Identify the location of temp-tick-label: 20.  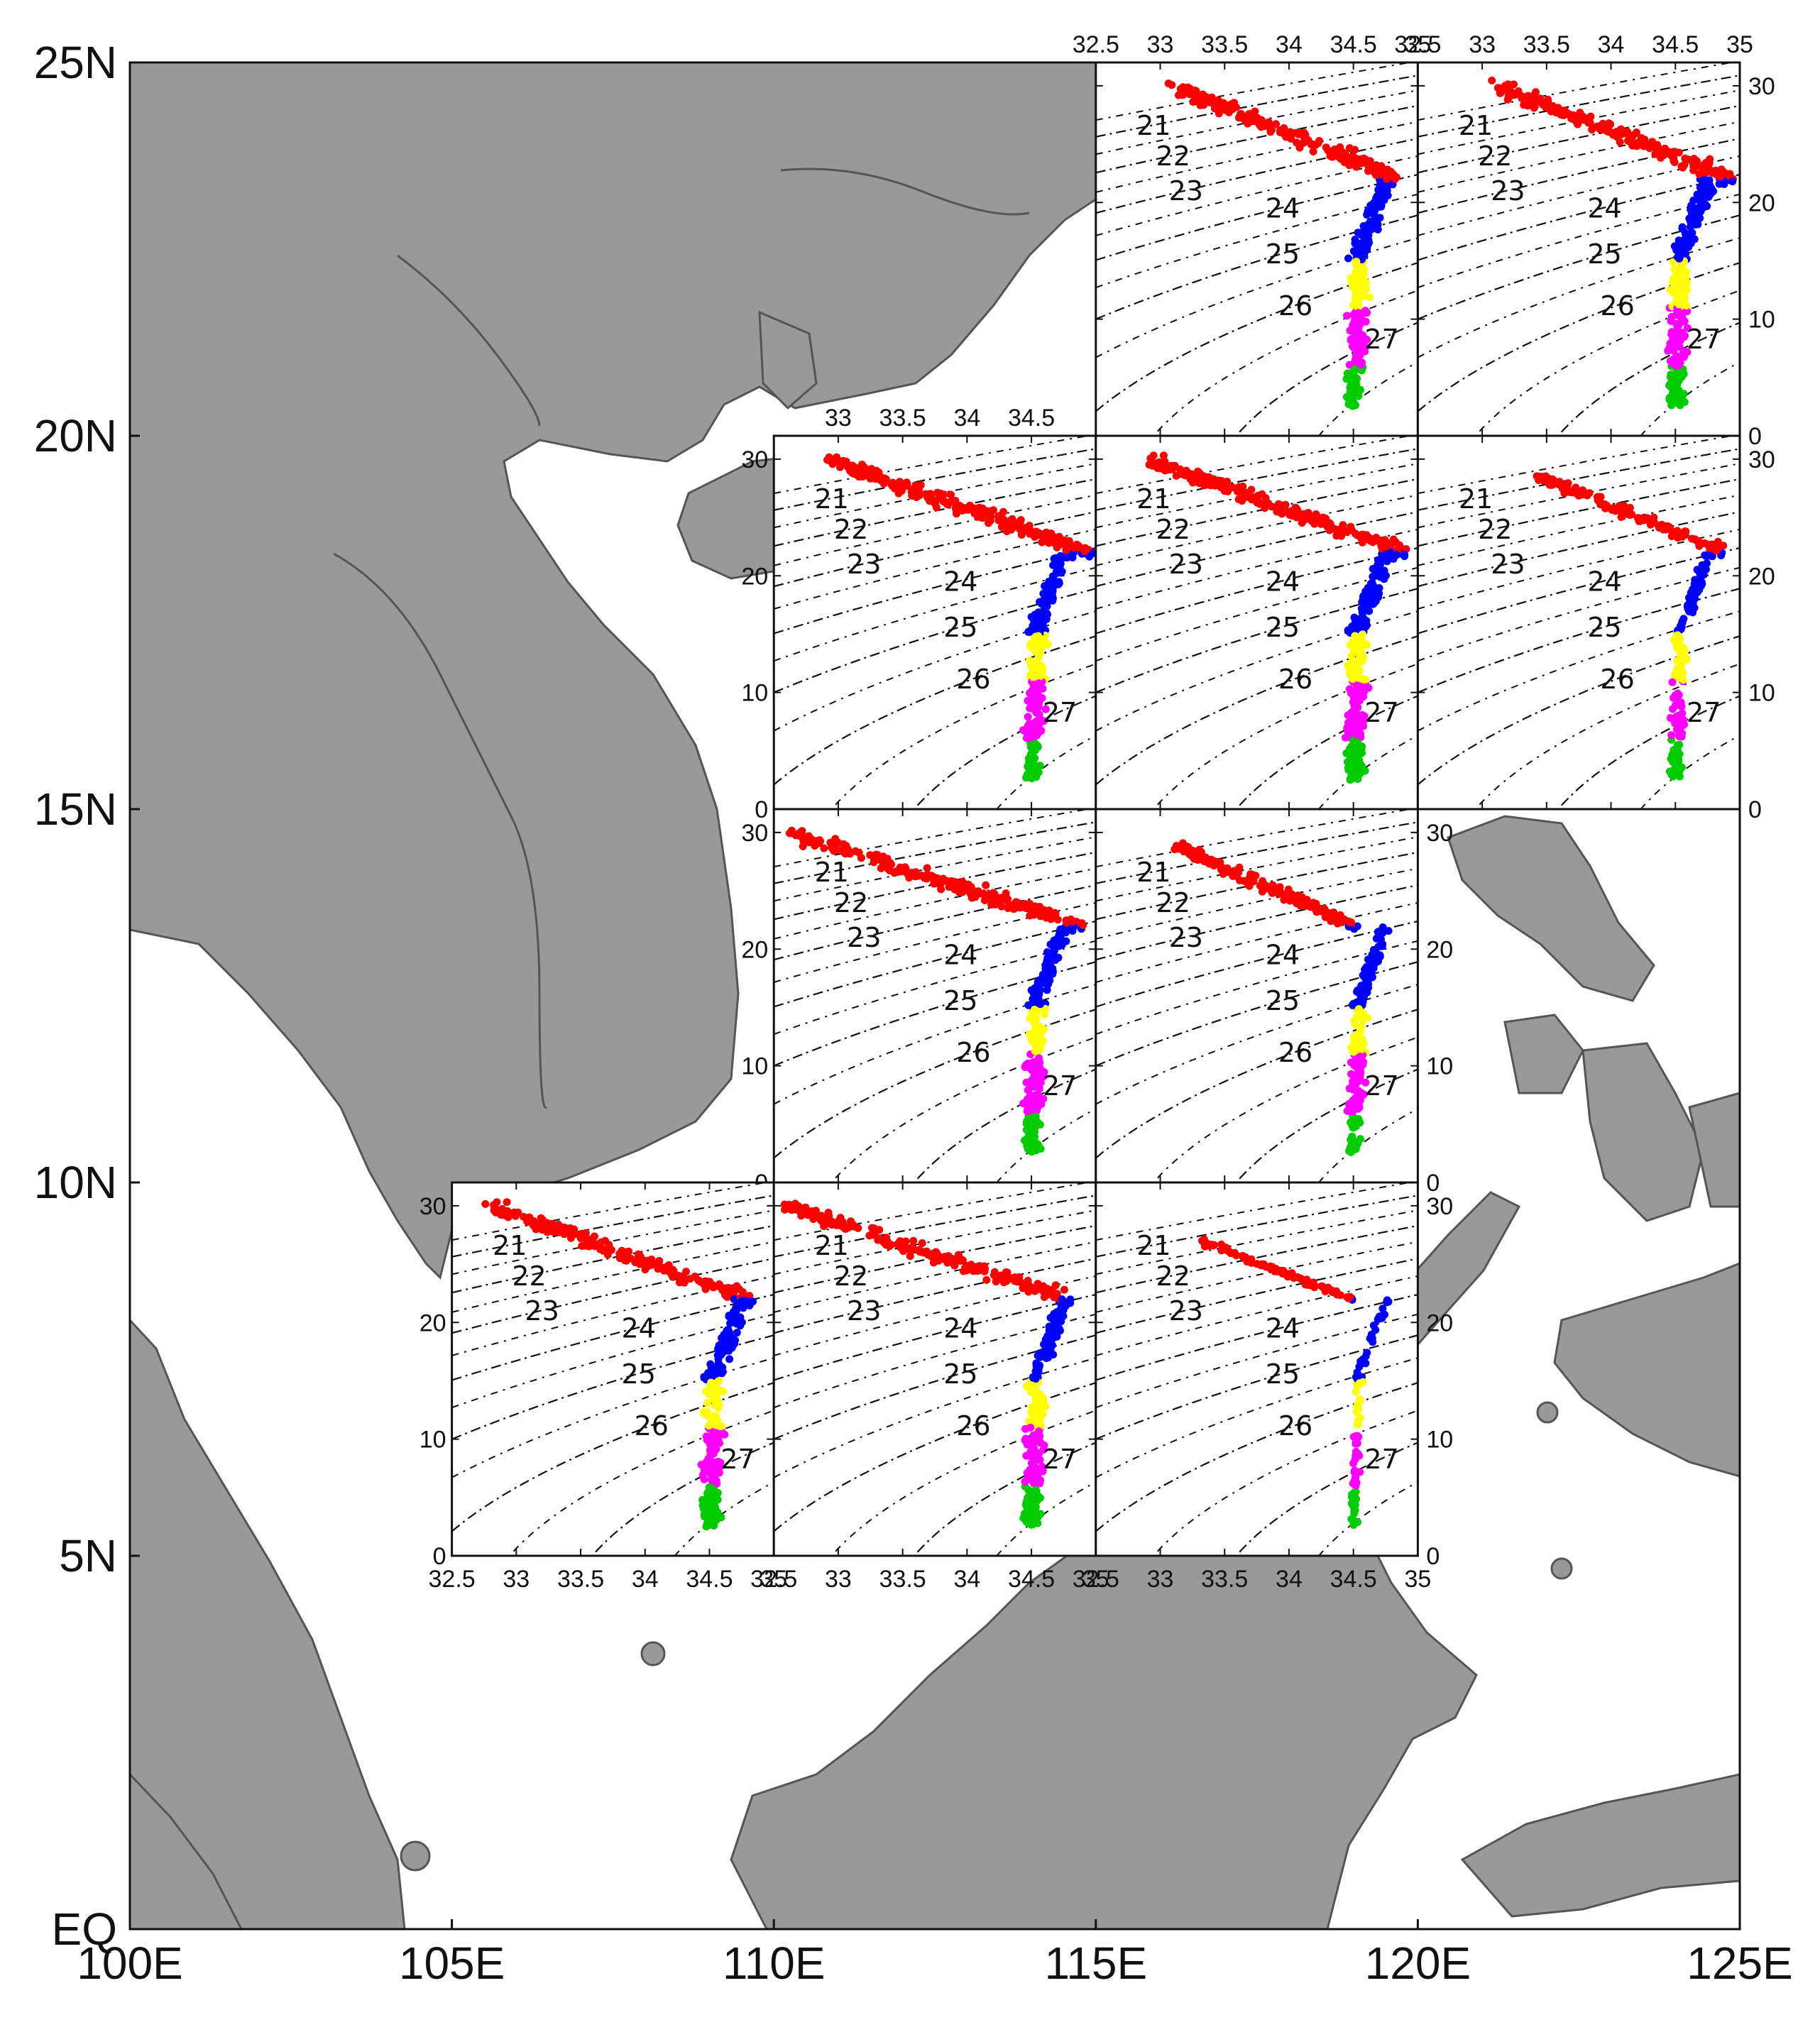
(433, 1323).